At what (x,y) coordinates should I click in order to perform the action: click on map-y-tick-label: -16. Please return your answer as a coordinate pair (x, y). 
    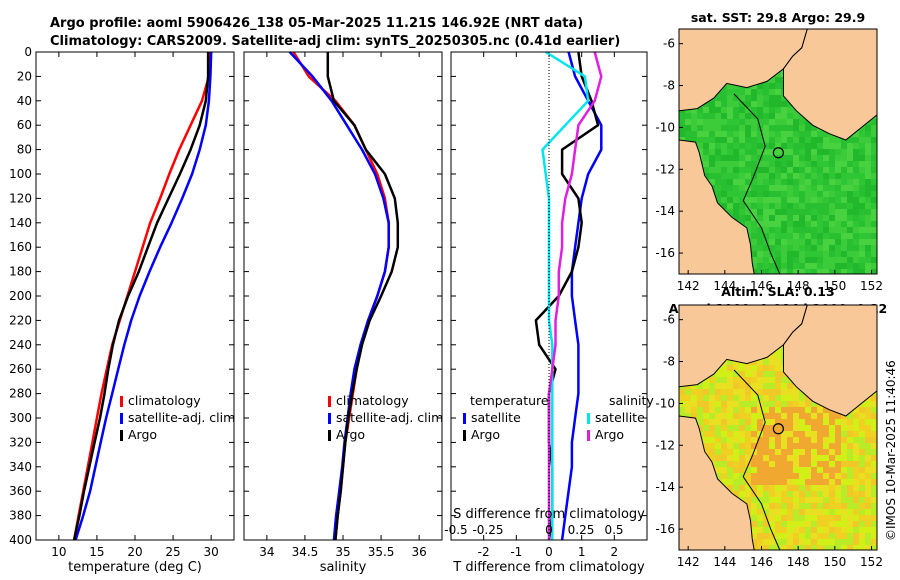
    Looking at the image, I should click on (665, 253).